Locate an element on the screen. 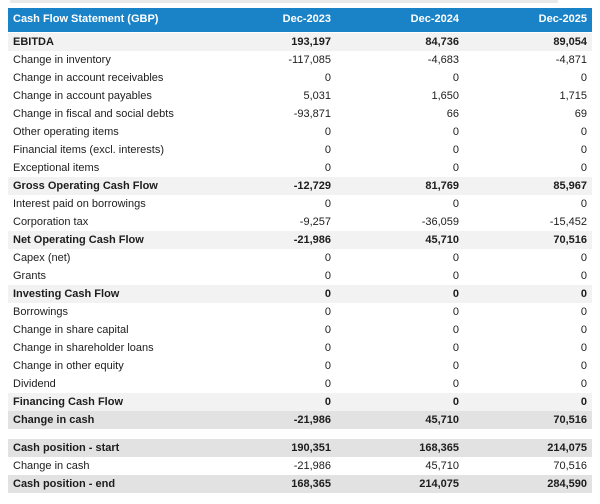 The image size is (600, 504). row-label: Corporation tax is located at coordinates (51, 221).